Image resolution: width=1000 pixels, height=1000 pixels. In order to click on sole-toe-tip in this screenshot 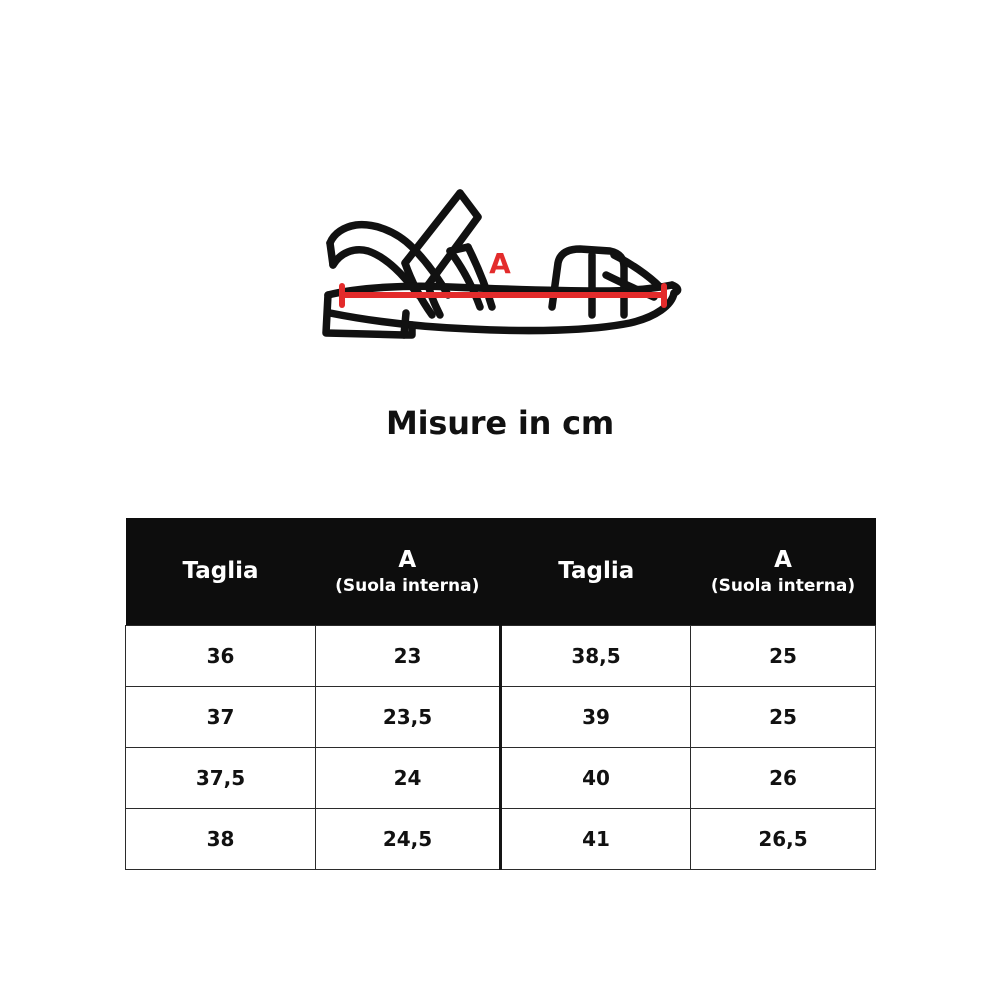, I will do `click(675, 289)`.